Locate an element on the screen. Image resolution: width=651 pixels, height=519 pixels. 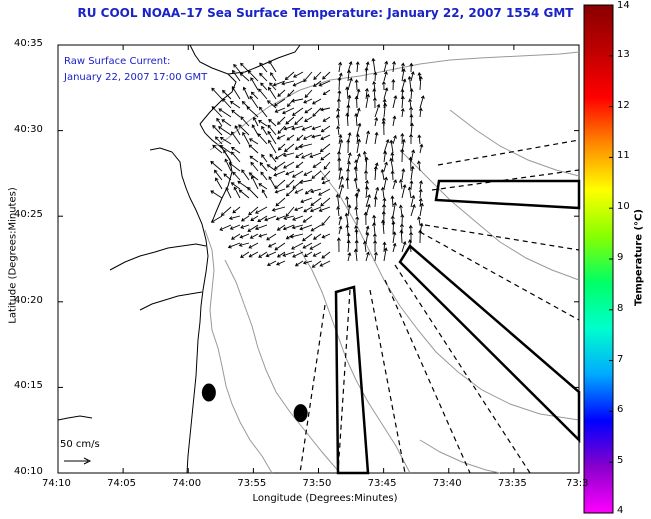
colorbar-tick-label: 14 is located at coordinates (623, 5).